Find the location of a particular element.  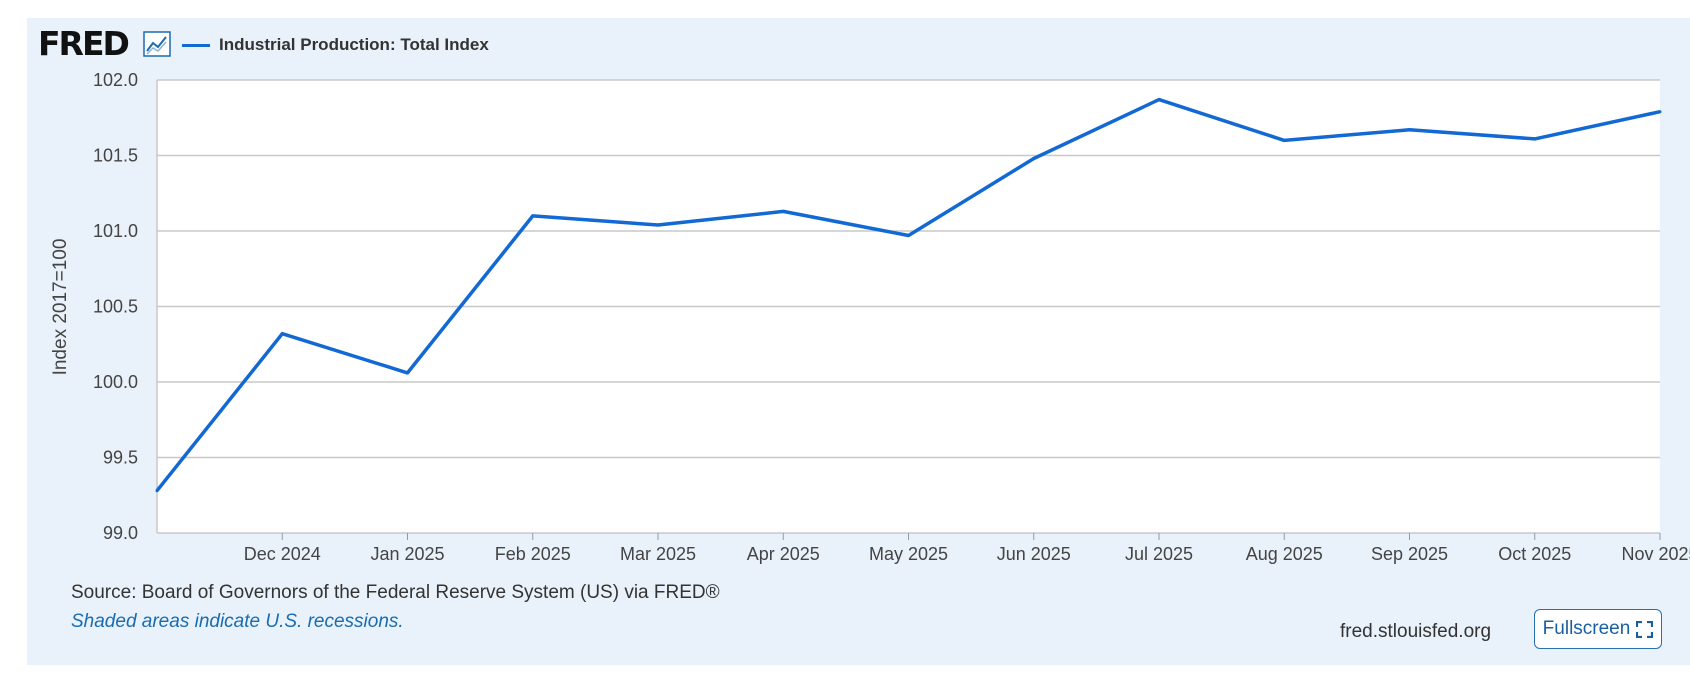

legend-label: Industrial Production: Total Index is located at coordinates (354, 44).